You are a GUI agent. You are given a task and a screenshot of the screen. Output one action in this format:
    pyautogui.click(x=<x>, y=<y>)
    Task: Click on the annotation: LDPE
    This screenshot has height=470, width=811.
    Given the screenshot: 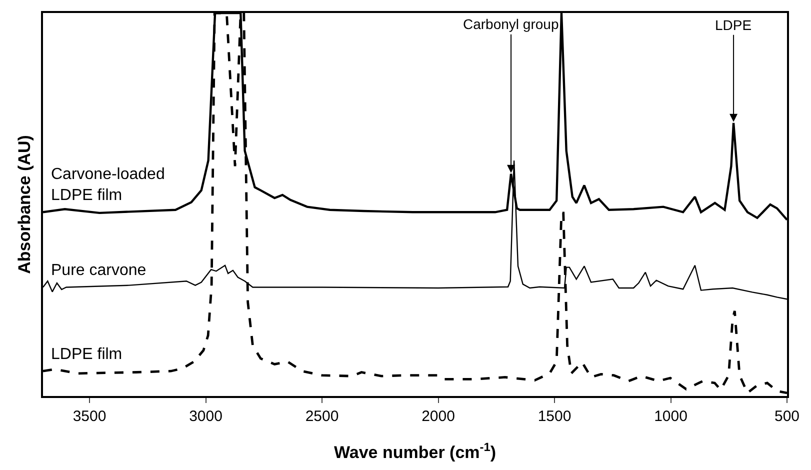 What is the action you would take?
    pyautogui.click(x=733, y=25)
    